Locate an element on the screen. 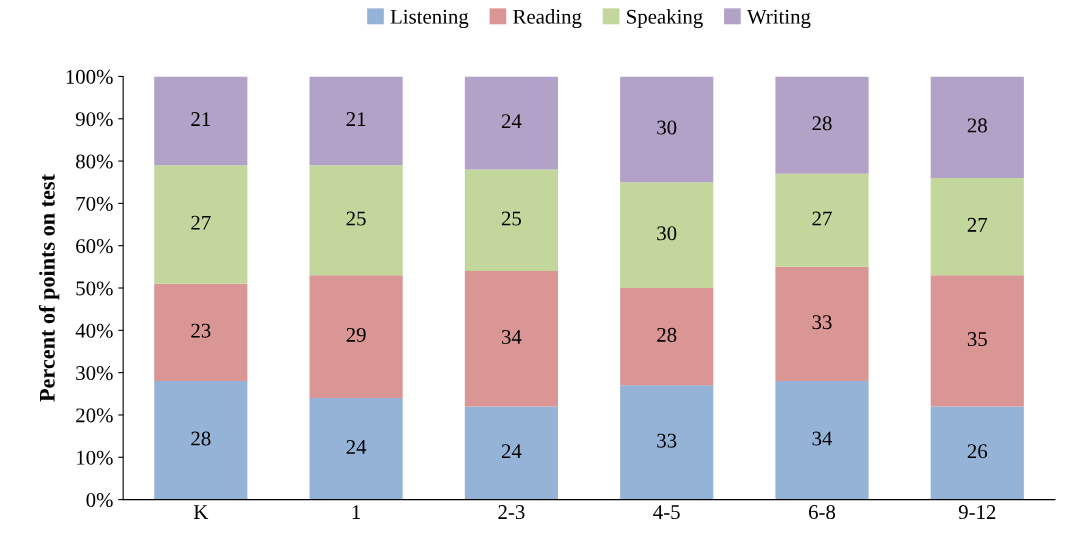 The height and width of the screenshot is (546, 1071). legend-label: Reading is located at coordinates (547, 19).